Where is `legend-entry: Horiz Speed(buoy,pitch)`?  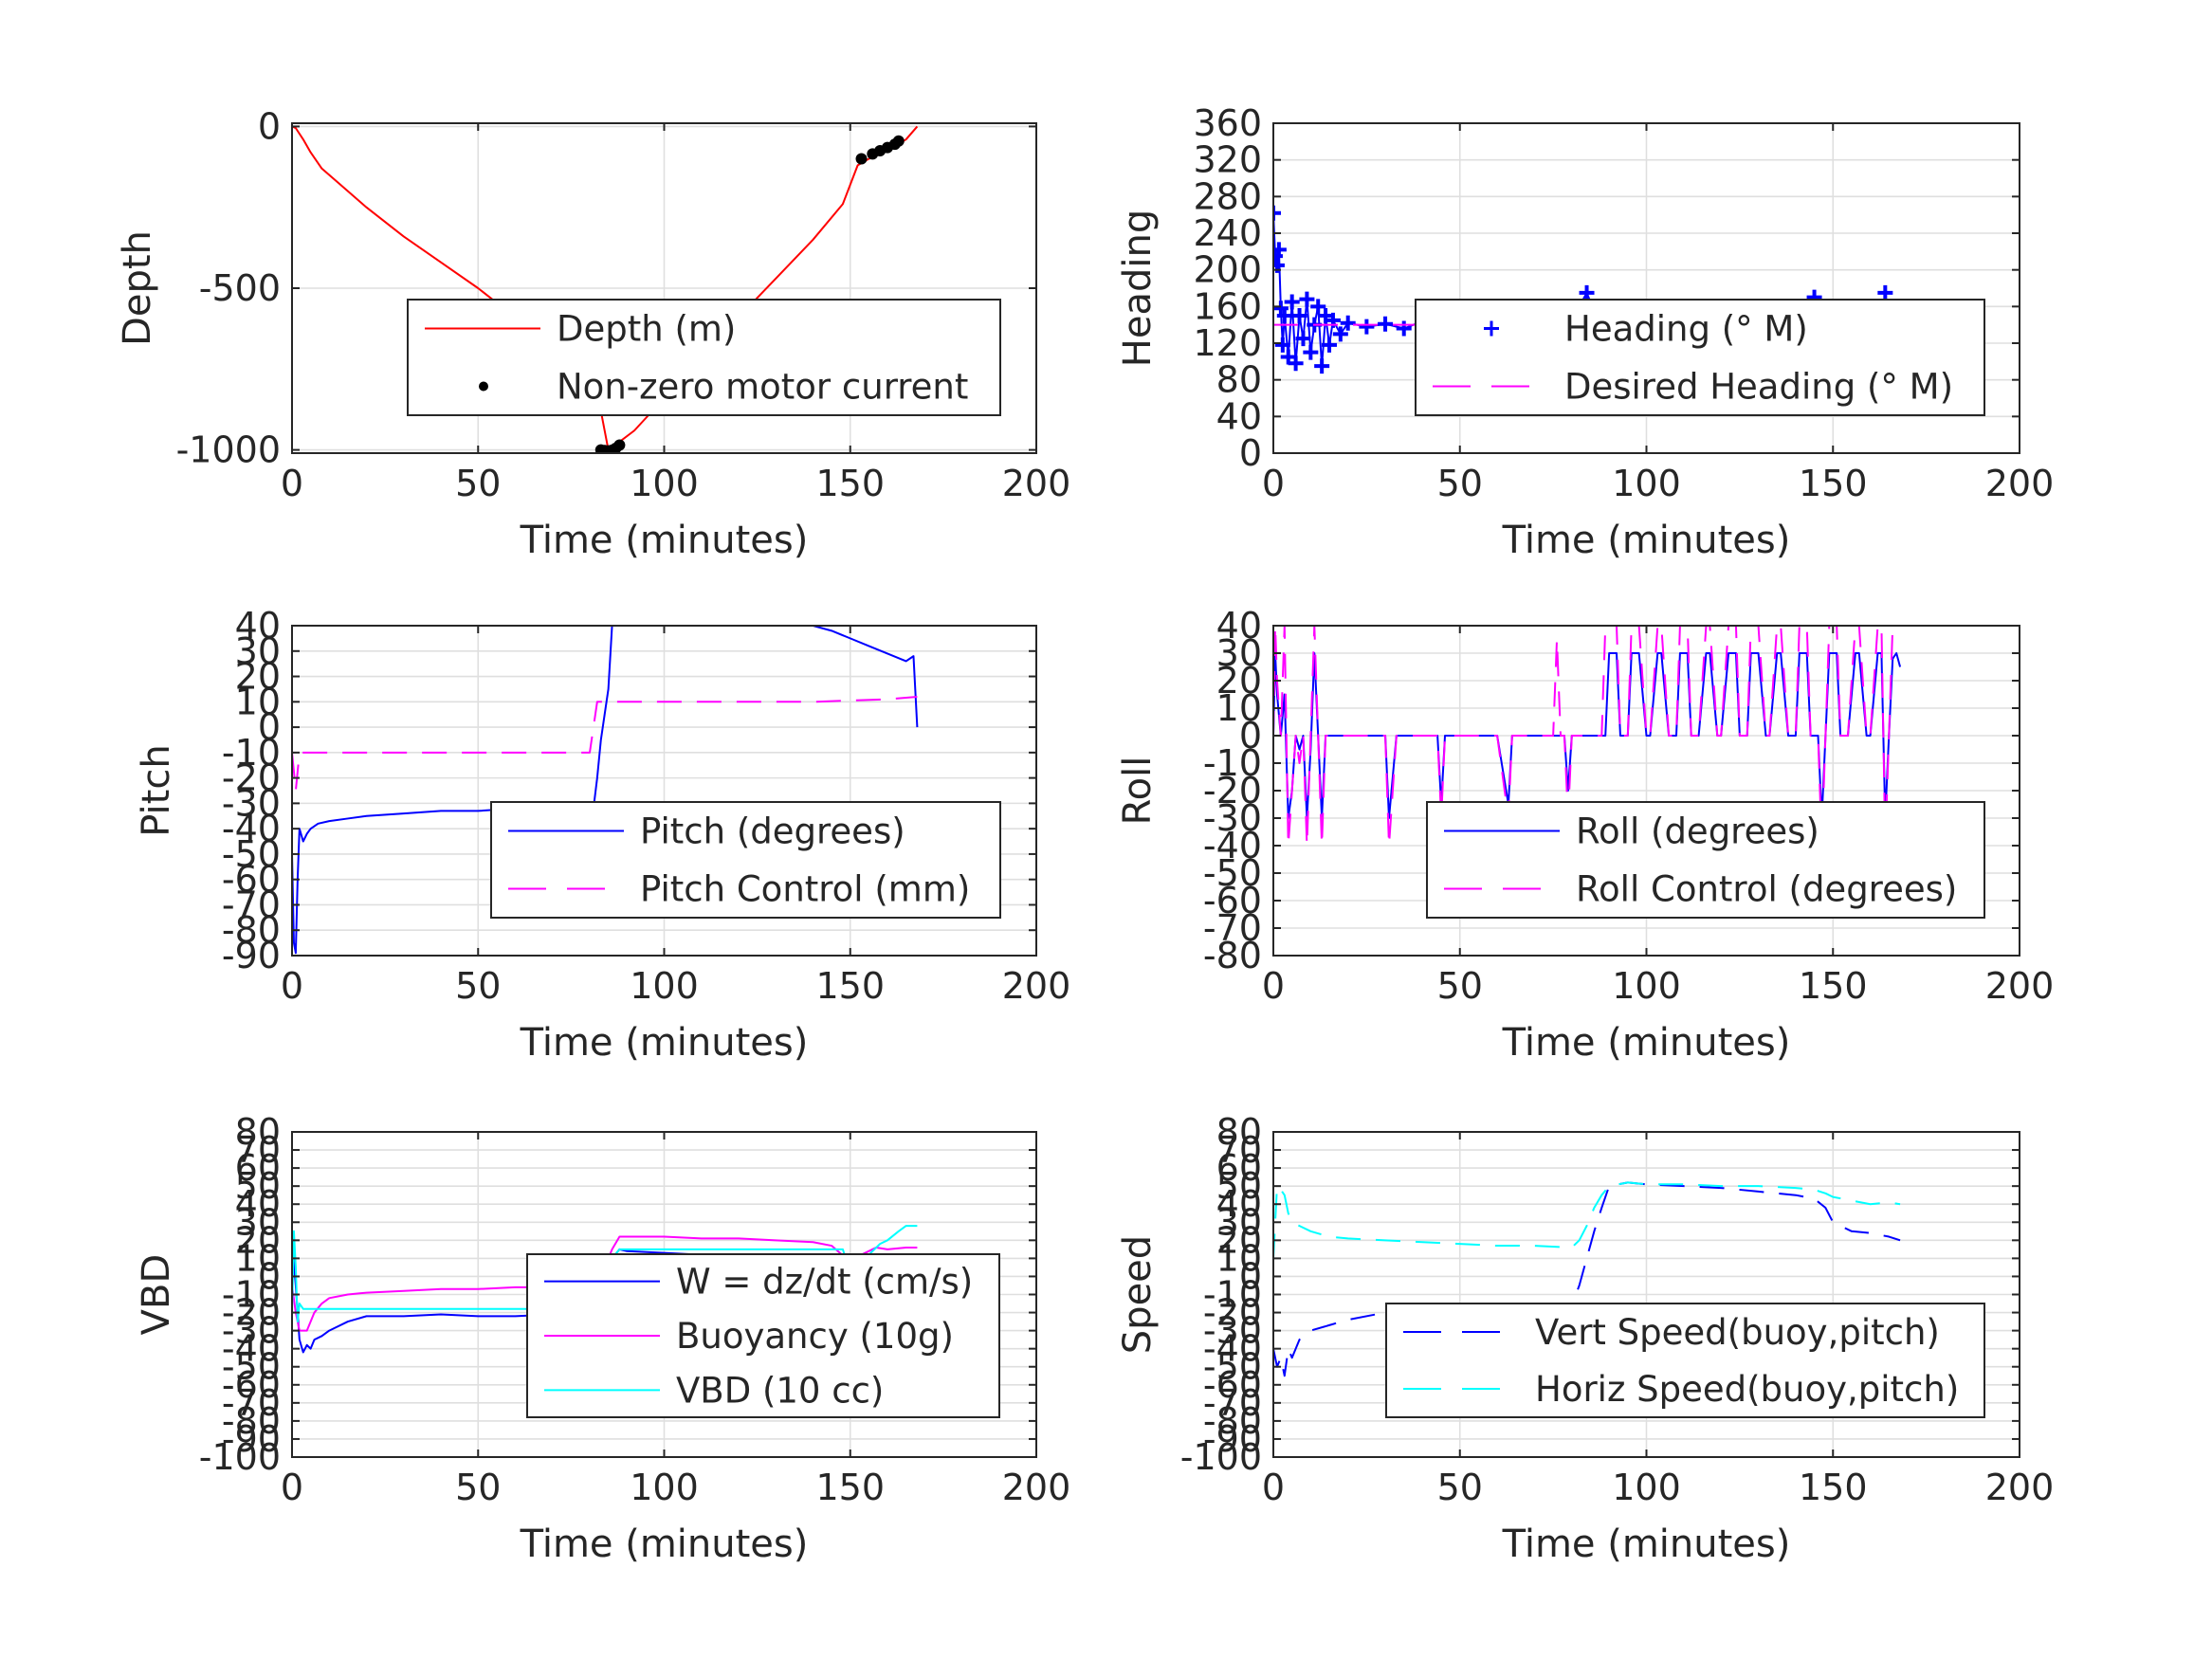
legend-entry: Horiz Speed(buoy,pitch) is located at coordinates (1681, 1389).